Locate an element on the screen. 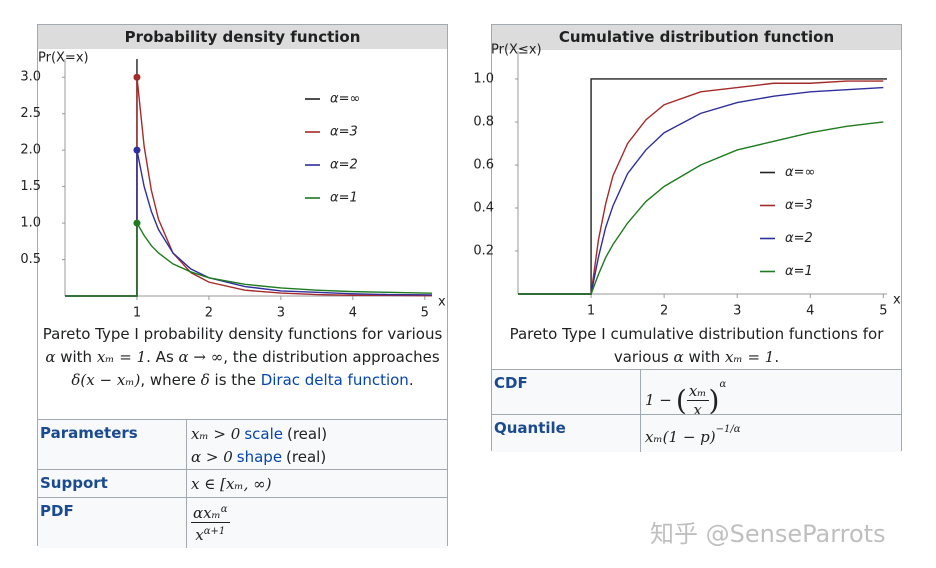 This screenshot has width=936, height=568. link: scale is located at coordinates (263, 434).